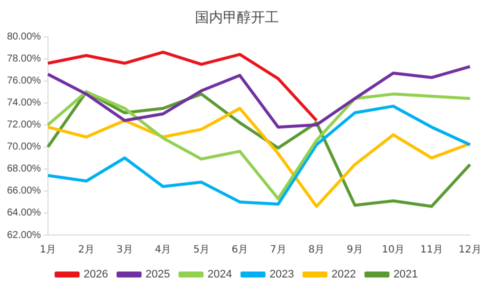  I want to click on y-tick-label: 80.00%, so click(24, 37).